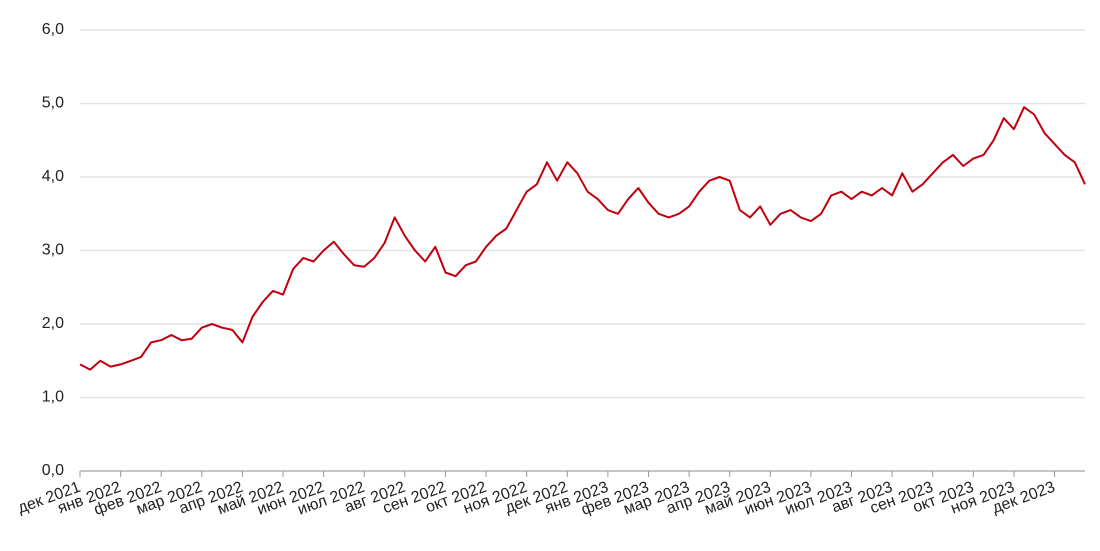 This screenshot has height=551, width=1100. What do you see at coordinates (53, 470) in the screenshot?
I see `y-tick-label: 0,0` at bounding box center [53, 470].